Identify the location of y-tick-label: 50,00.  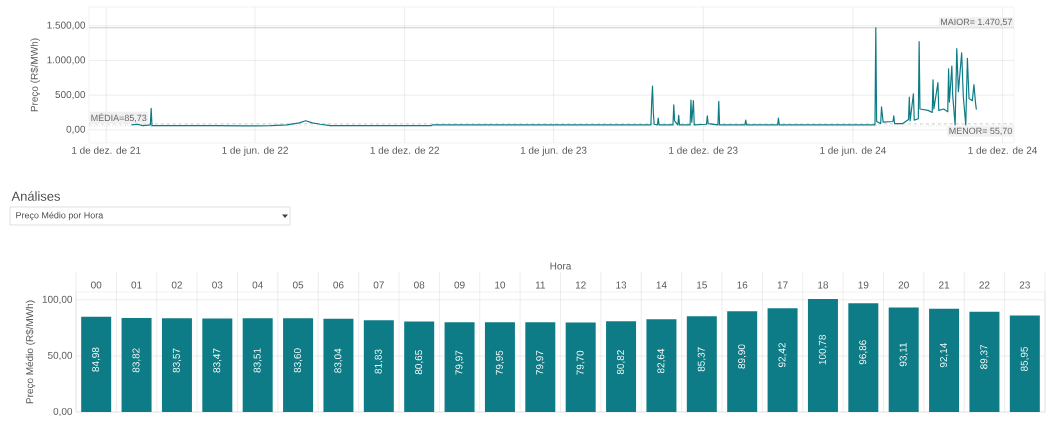
(60, 356).